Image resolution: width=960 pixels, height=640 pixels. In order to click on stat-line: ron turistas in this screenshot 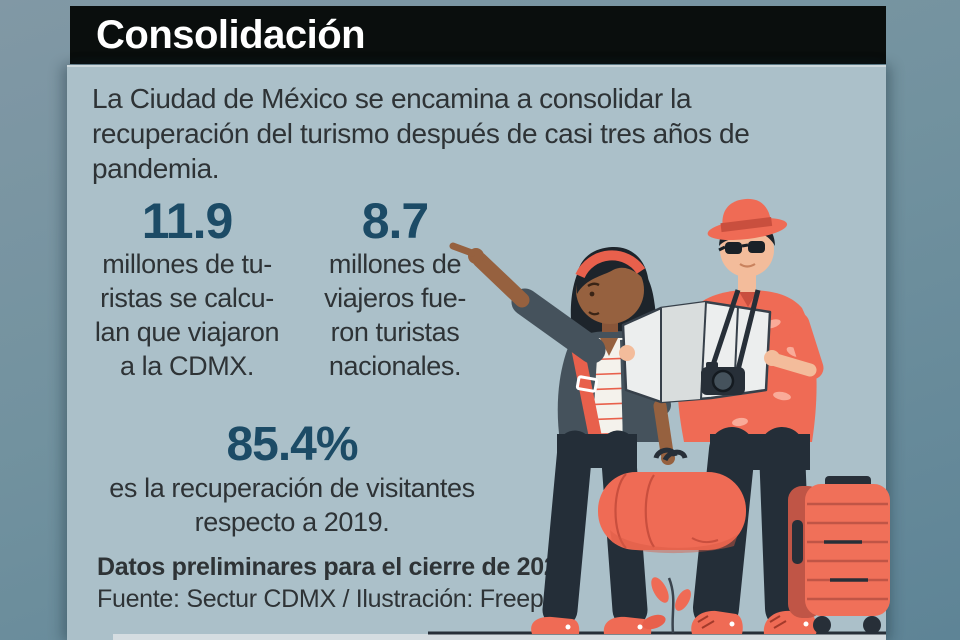, I will do `click(395, 332)`.